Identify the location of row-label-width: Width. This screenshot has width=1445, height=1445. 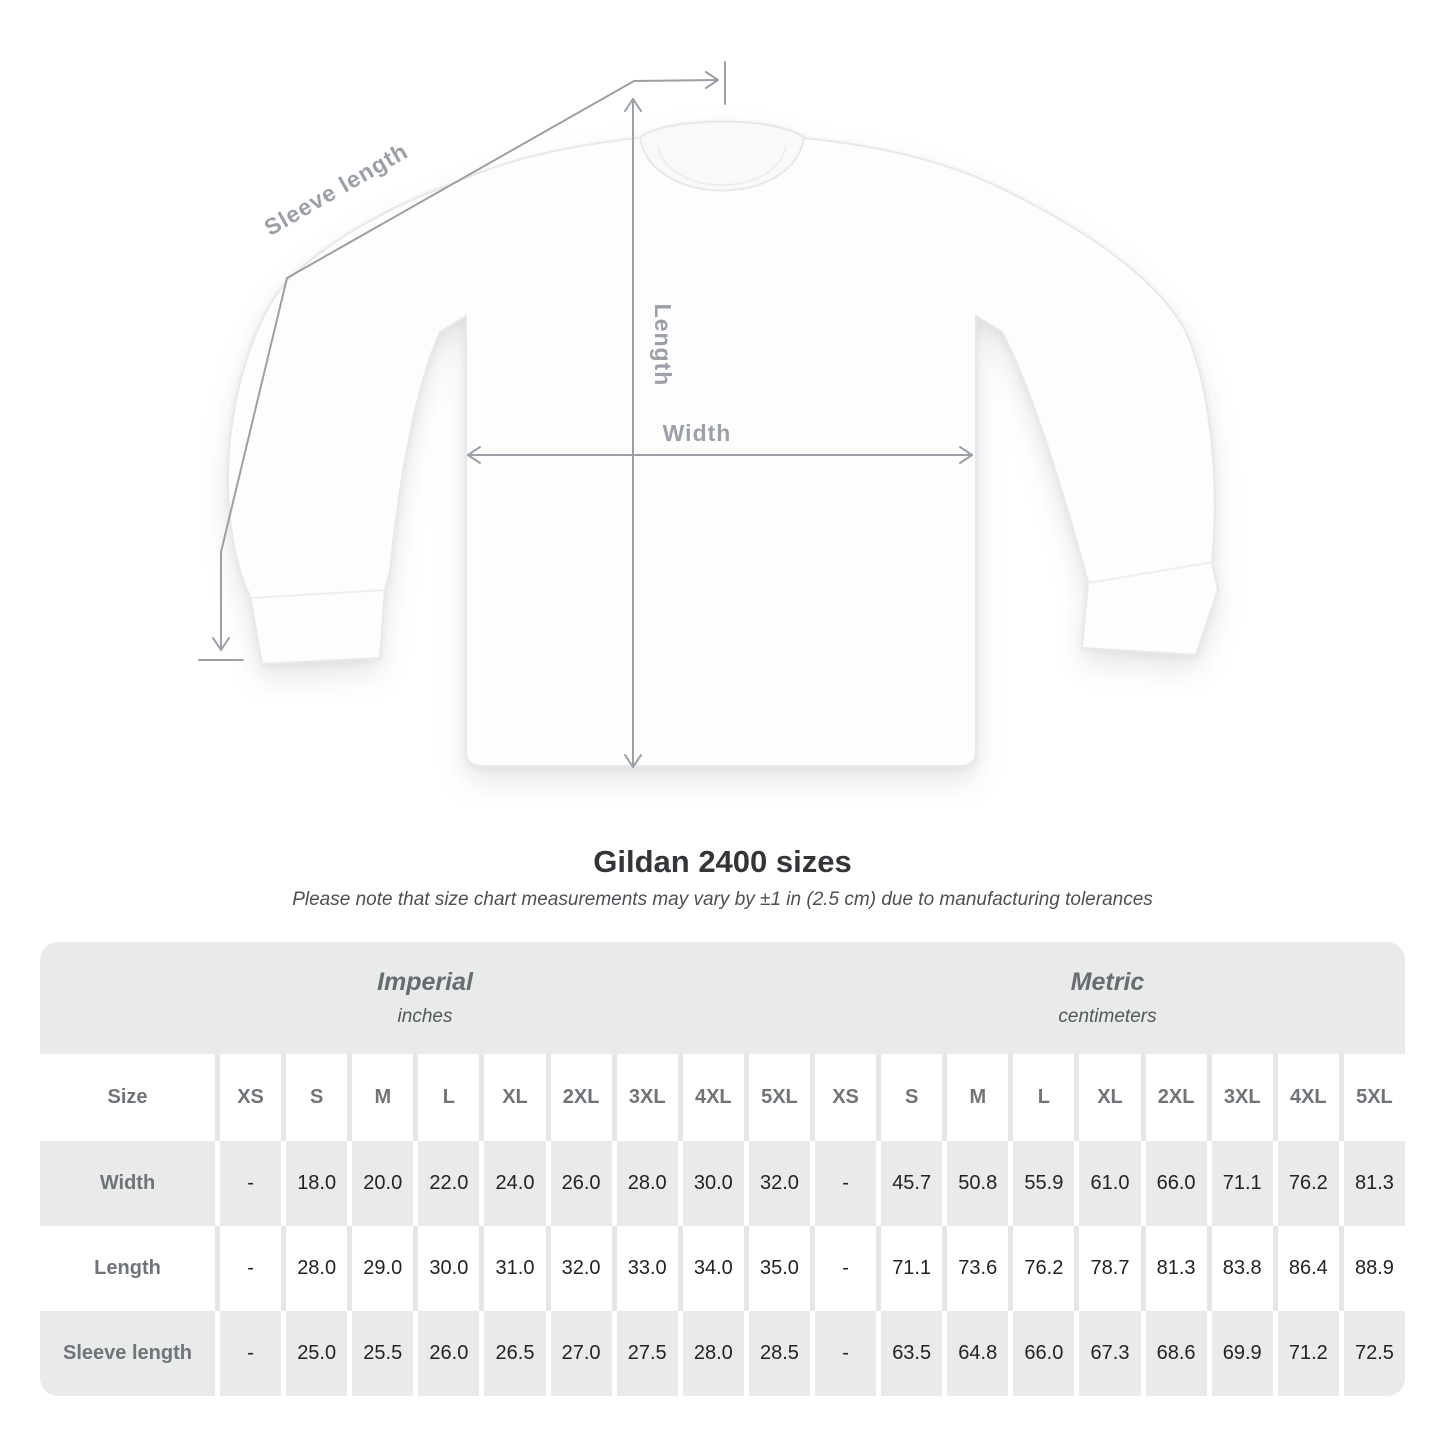
(127, 1183).